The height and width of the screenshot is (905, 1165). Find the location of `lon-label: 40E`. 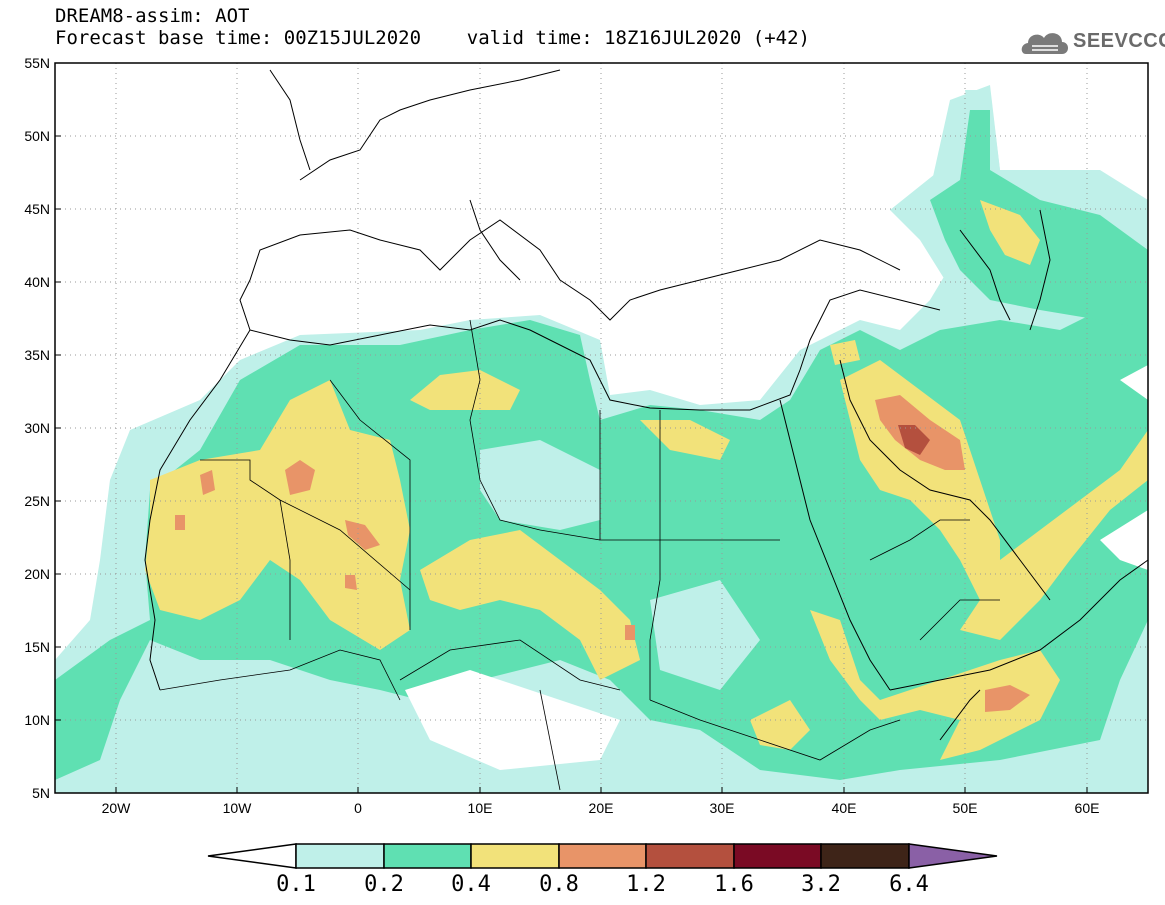

lon-label: 40E is located at coordinates (844, 808).